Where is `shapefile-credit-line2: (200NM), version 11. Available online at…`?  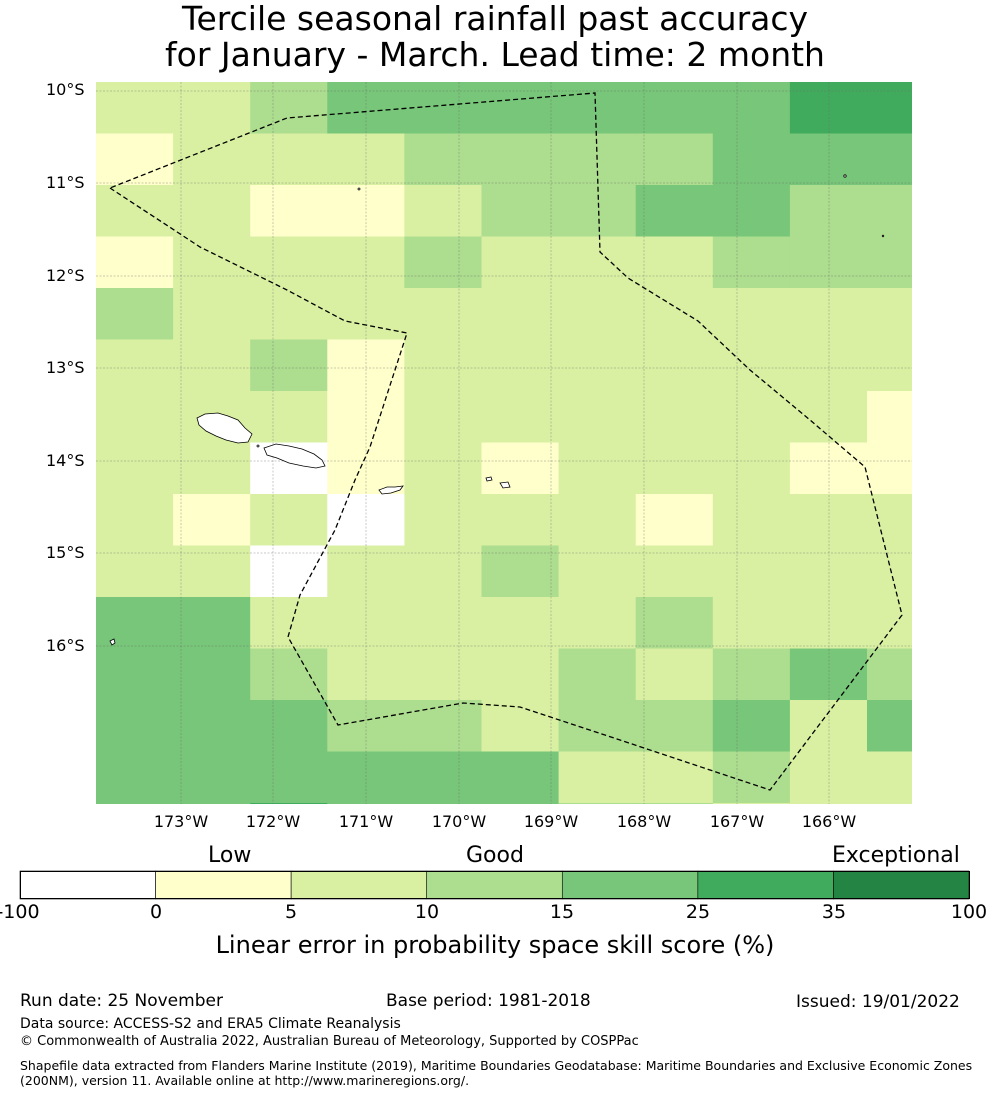 shapefile-credit-line2: (200NM), version 11. Available online at… is located at coordinates (245, 1080).